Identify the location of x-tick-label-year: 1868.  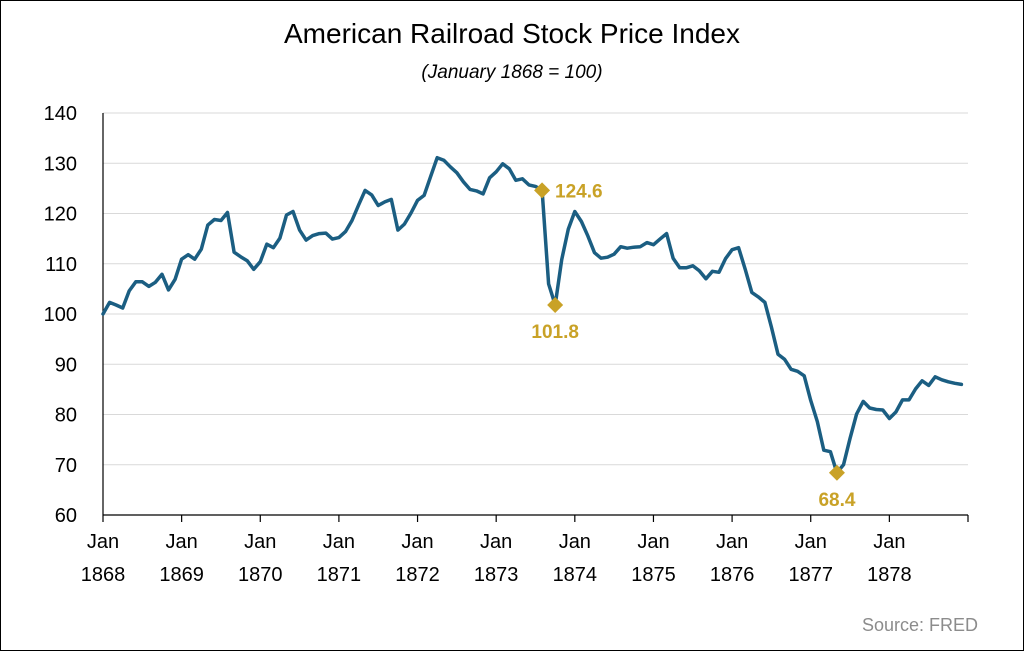
(103, 575).